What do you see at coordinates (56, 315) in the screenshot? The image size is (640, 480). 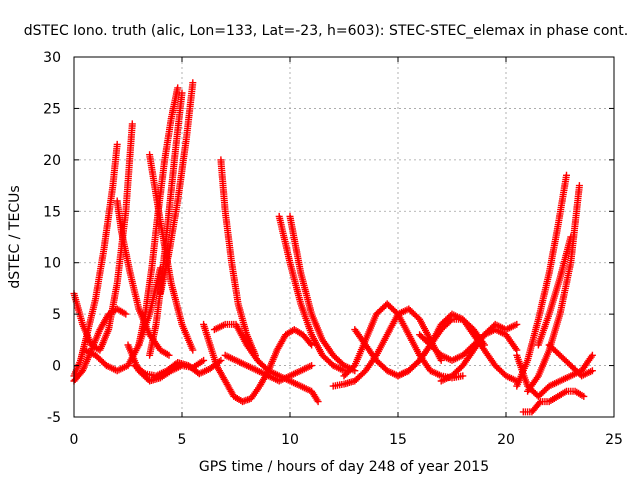 I see `y-tick-label: 5` at bounding box center [56, 315].